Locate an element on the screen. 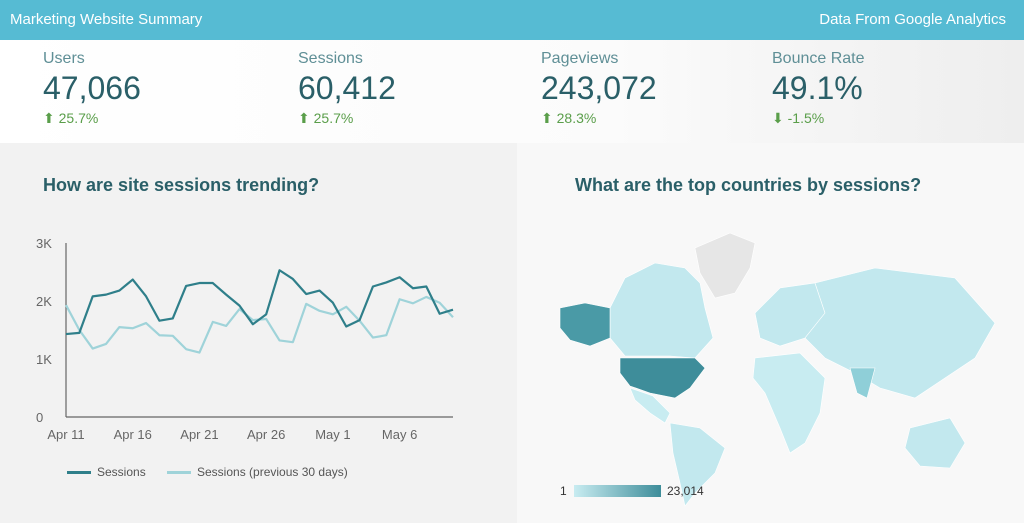 Image resolution: width=1024 pixels, height=523 pixels. kpi-label: Bounce Rate is located at coordinates (818, 58).